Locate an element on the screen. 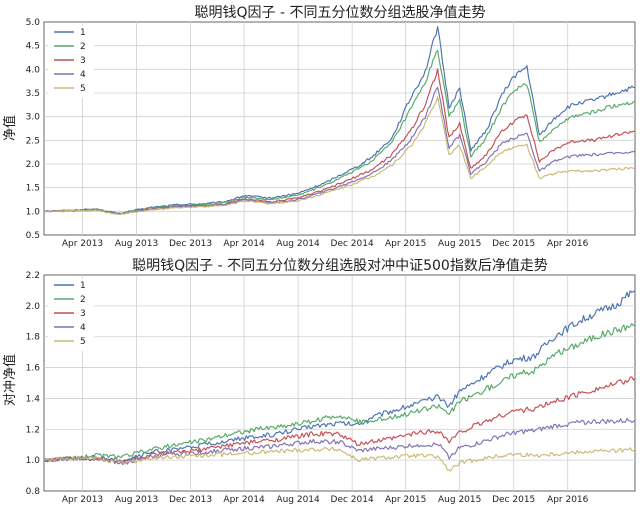  y-tick-label: 3.0 is located at coordinates (33, 118).